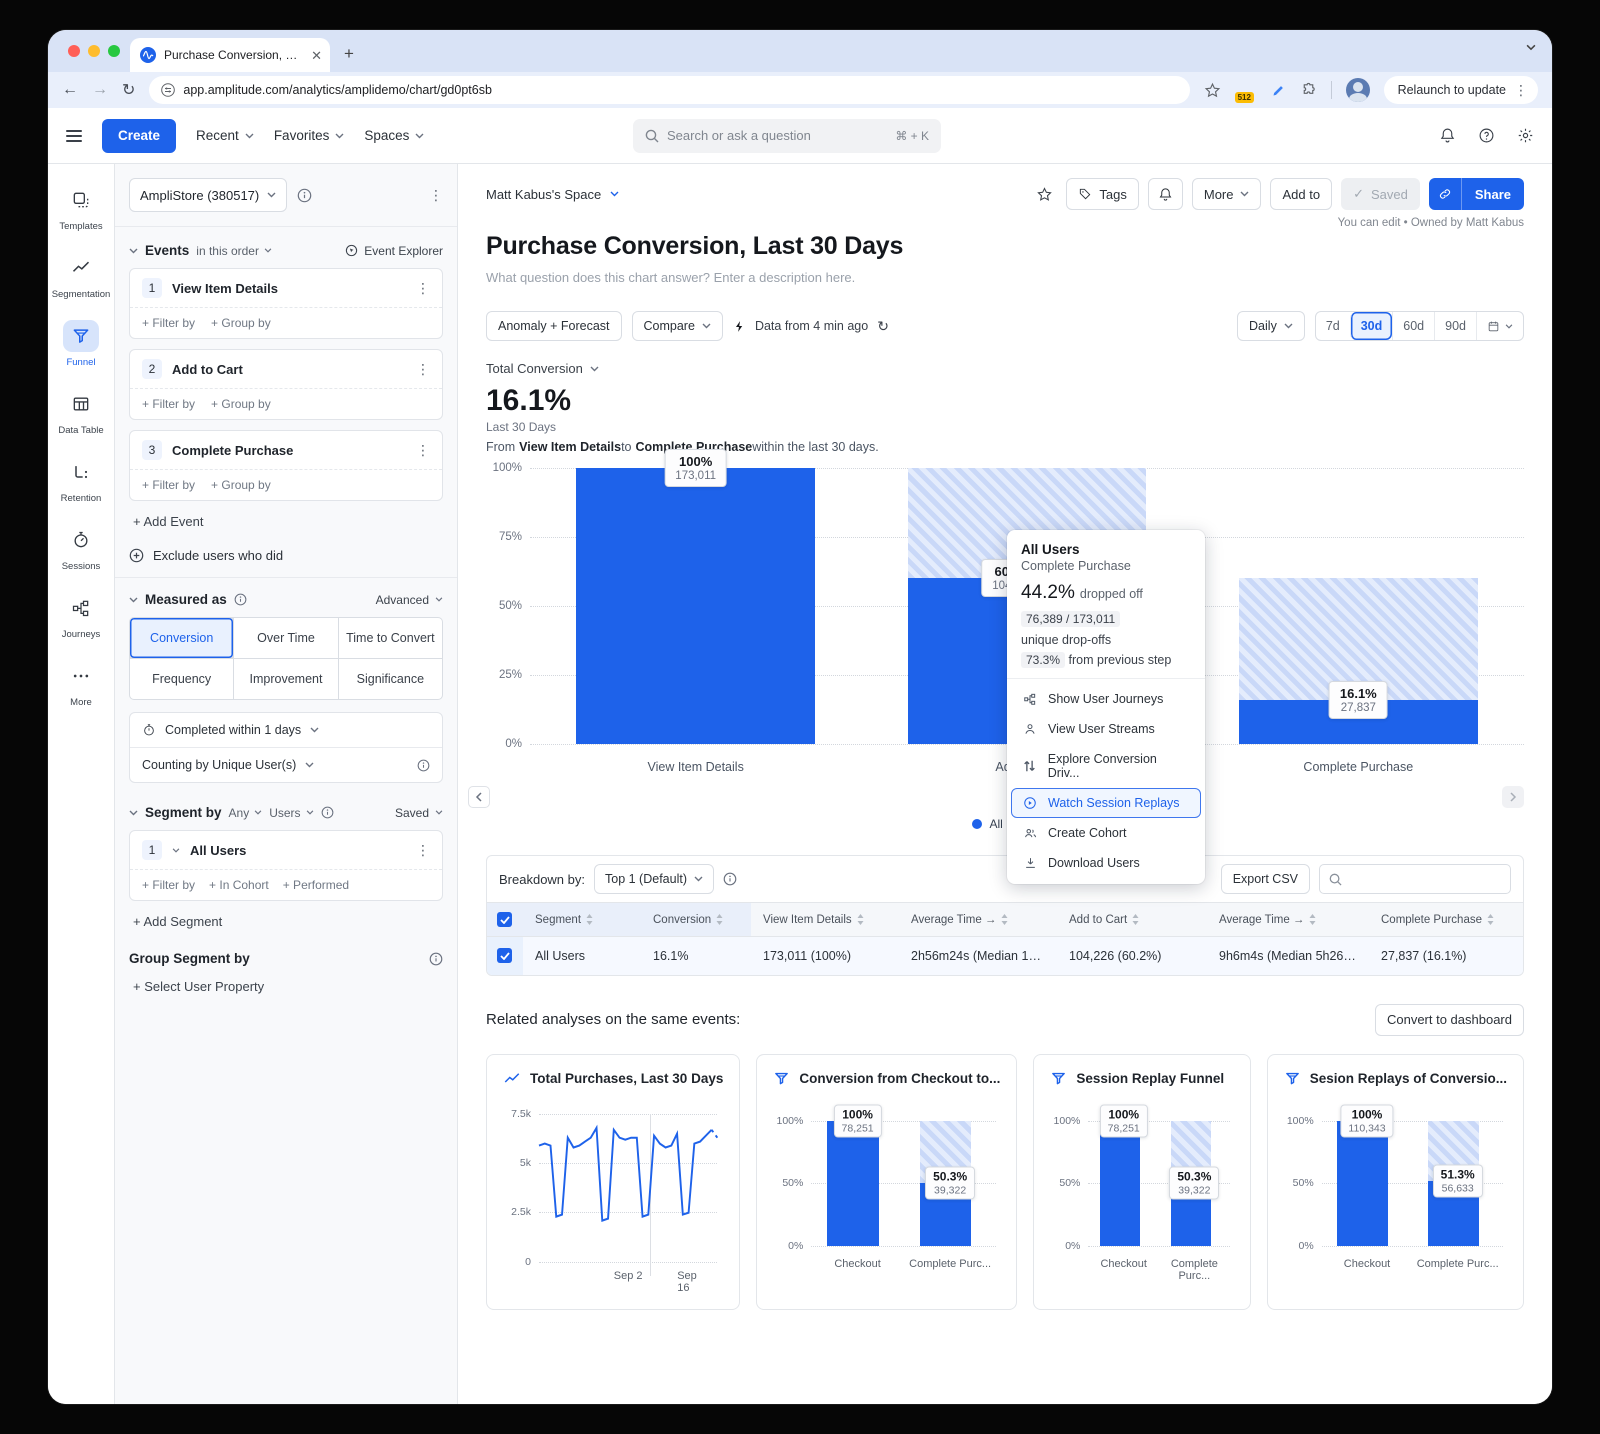 Image resolution: width=1600 pixels, height=1434 pixels. What do you see at coordinates (787, 135) in the screenshot?
I see `global-search: ⌘ + K` at bounding box center [787, 135].